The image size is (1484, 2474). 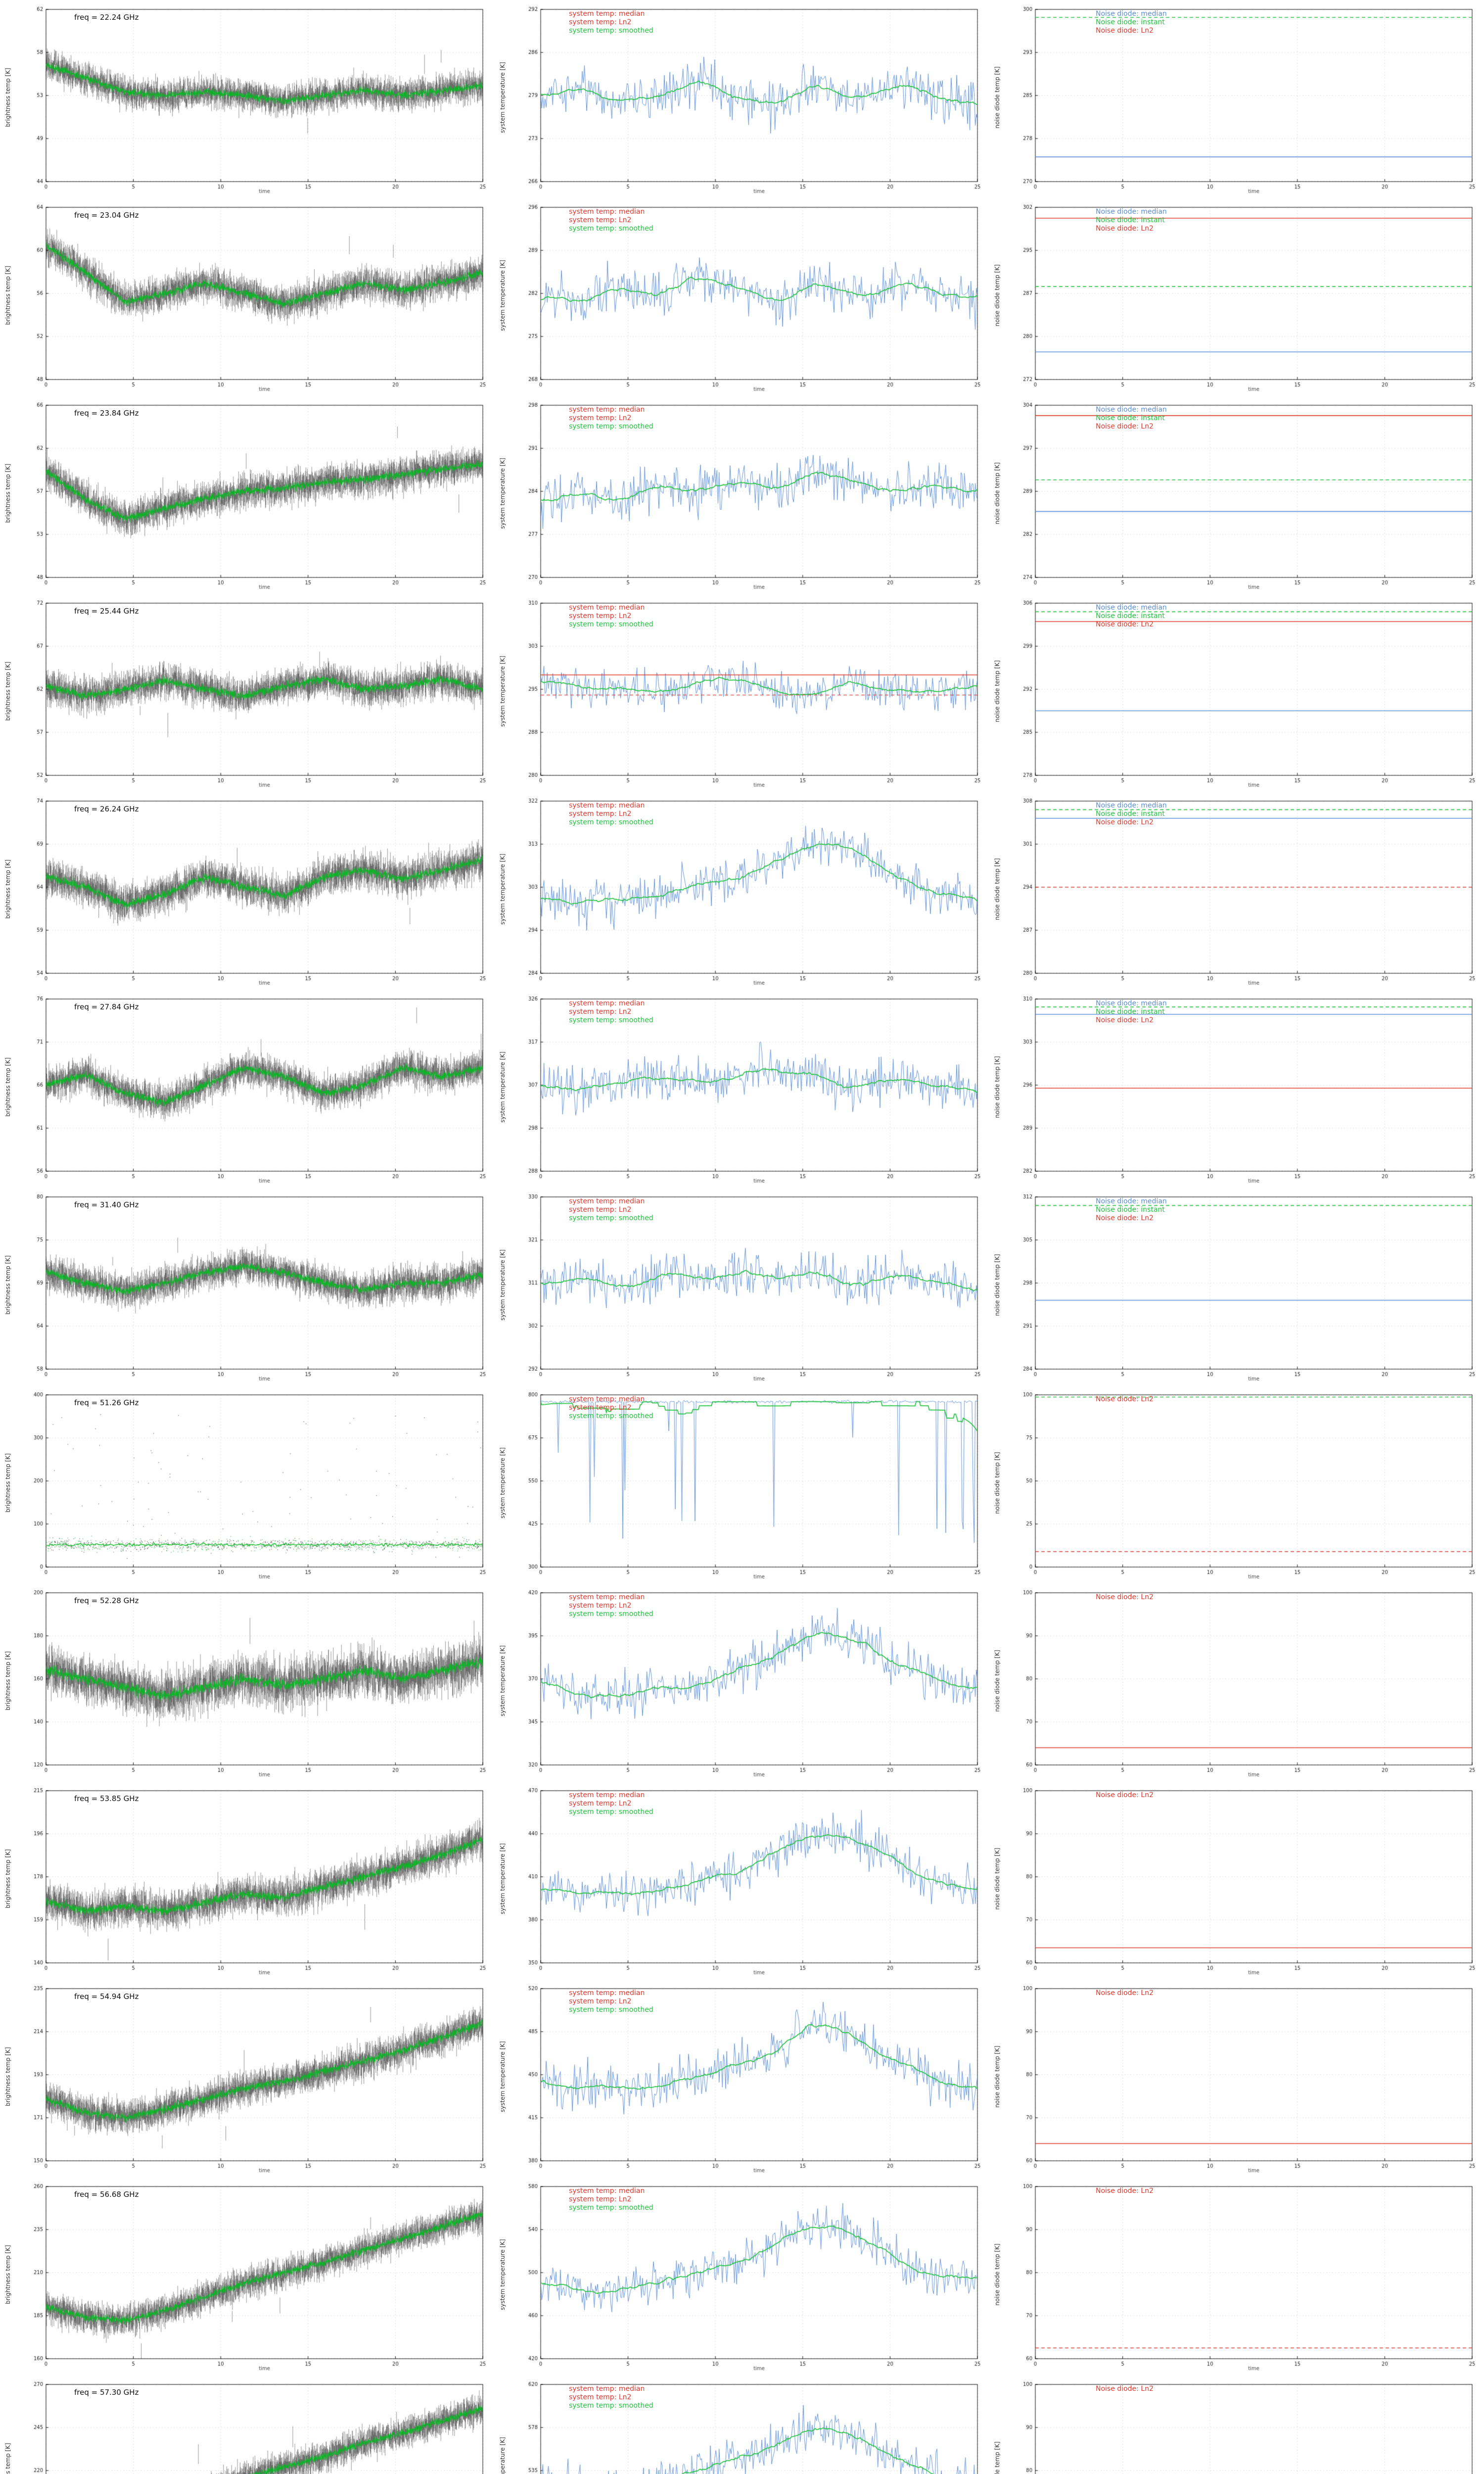 I want to click on plot-cell-brightness: brightness temp [K] freq = 27.84 GHz, so click(x=247, y=1089).